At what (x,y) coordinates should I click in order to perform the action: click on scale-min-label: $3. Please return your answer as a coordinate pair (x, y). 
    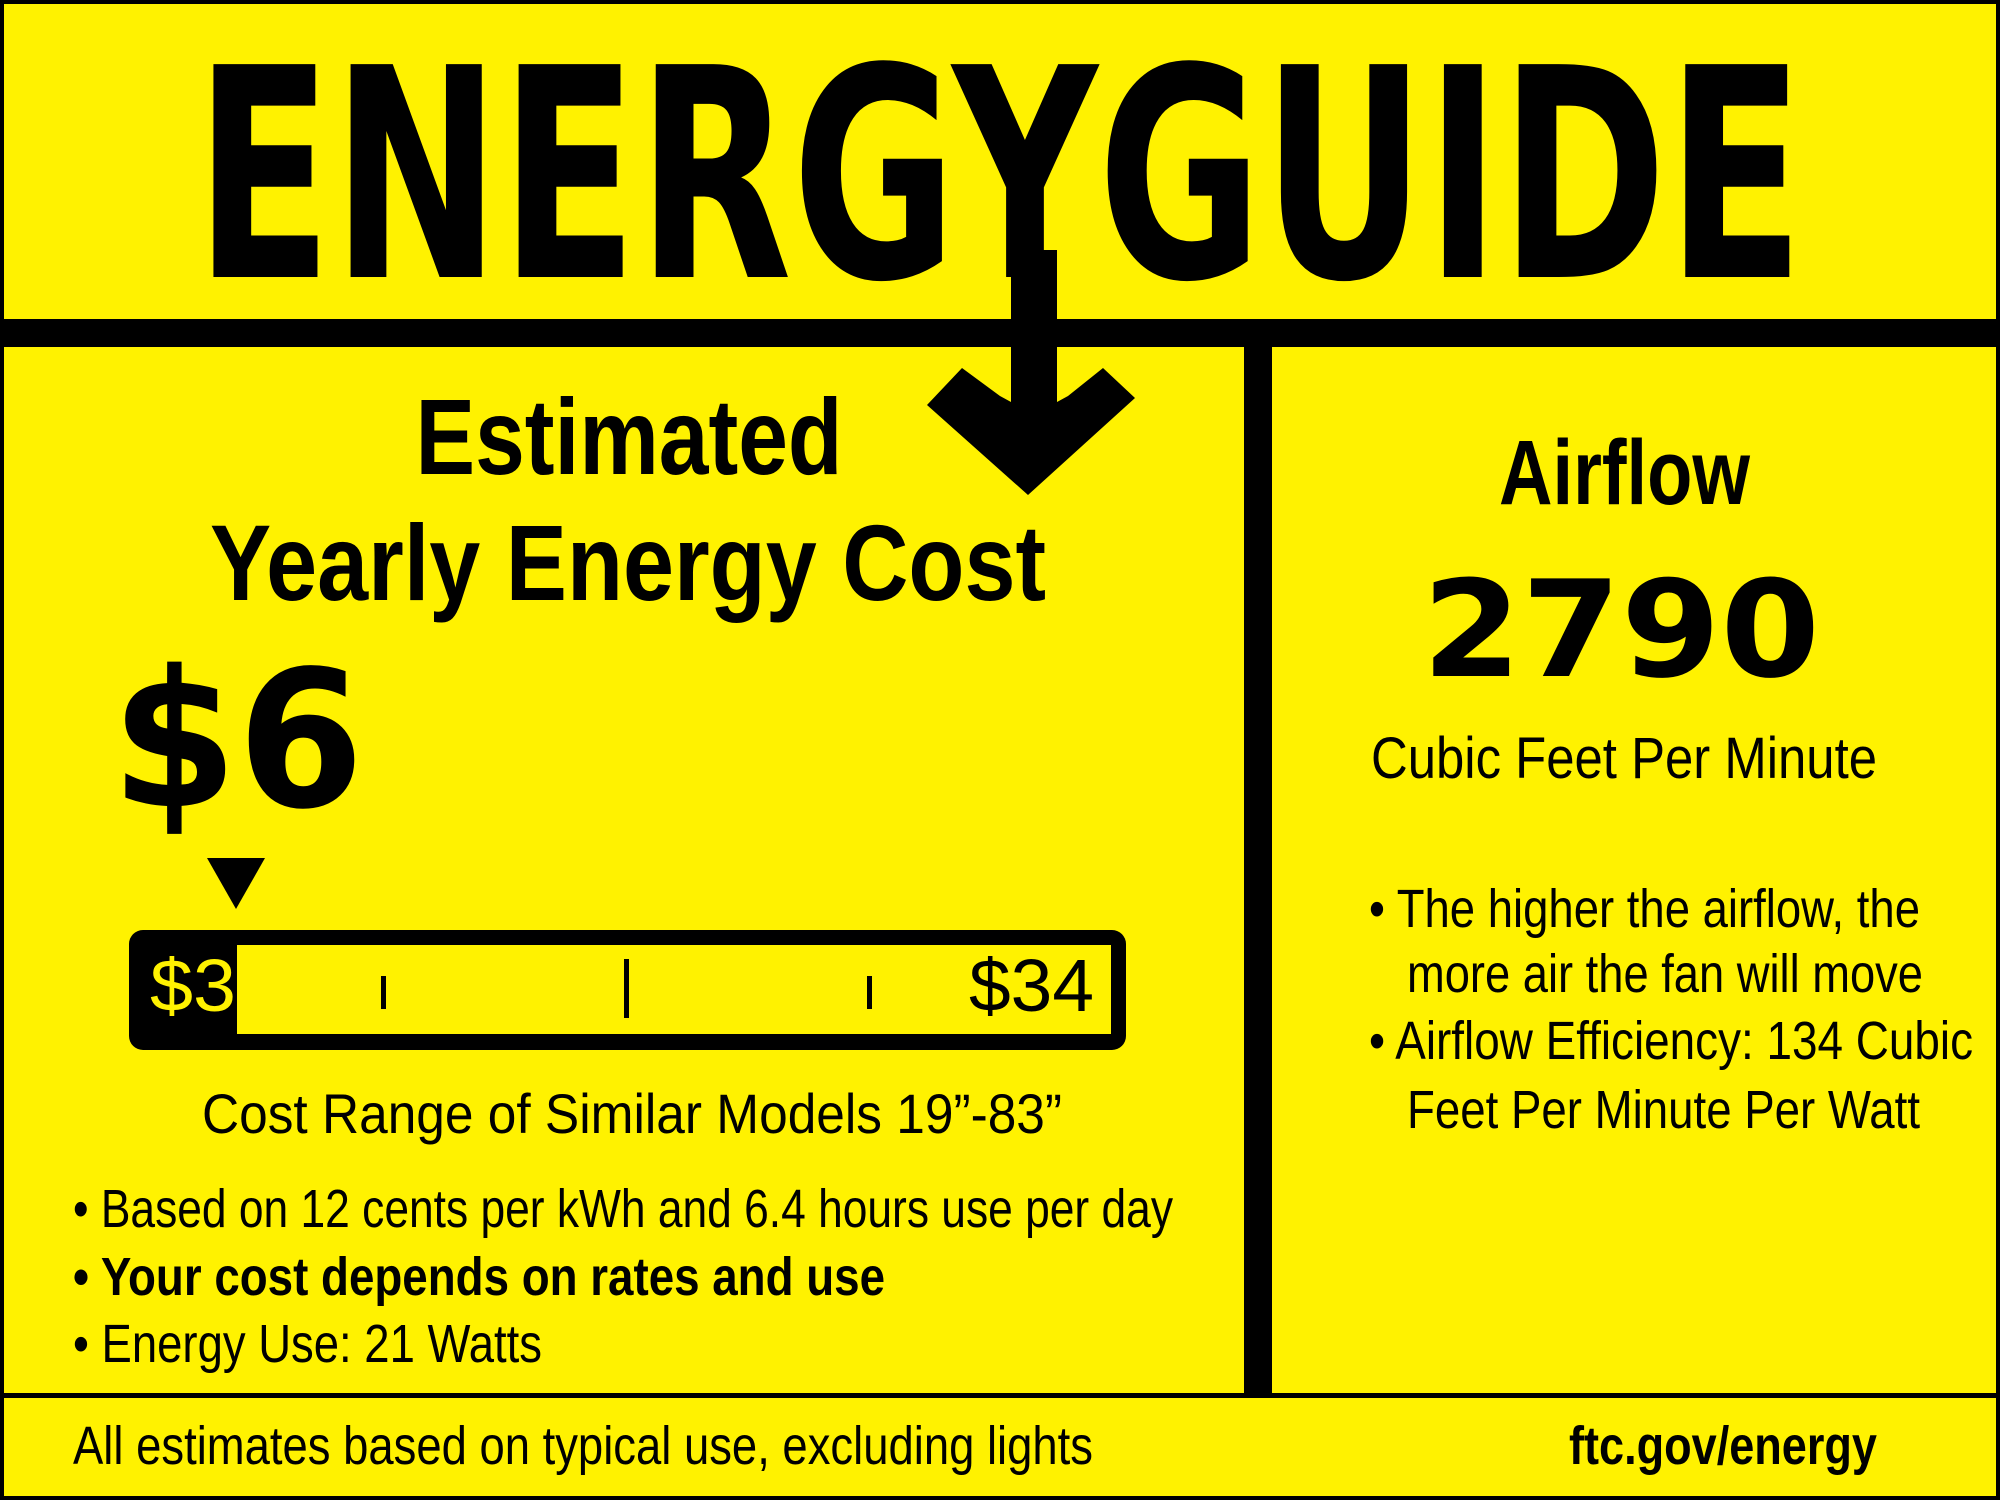
    Looking at the image, I should click on (193, 985).